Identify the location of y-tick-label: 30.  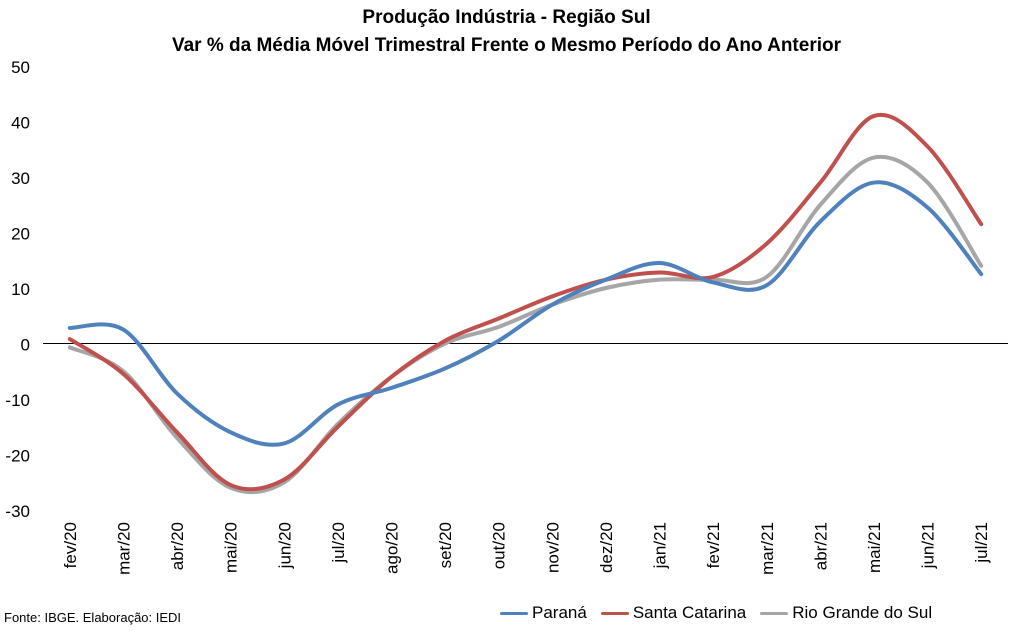
(20, 178).